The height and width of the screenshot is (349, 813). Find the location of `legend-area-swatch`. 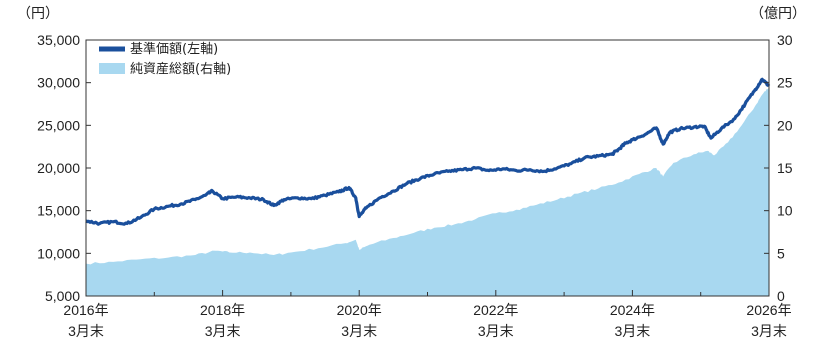

legend-area-swatch is located at coordinates (112, 68).